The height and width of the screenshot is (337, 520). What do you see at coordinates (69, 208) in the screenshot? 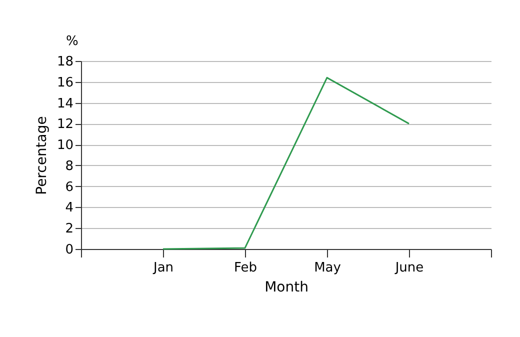
I see `y-tick-label: 4` at bounding box center [69, 208].